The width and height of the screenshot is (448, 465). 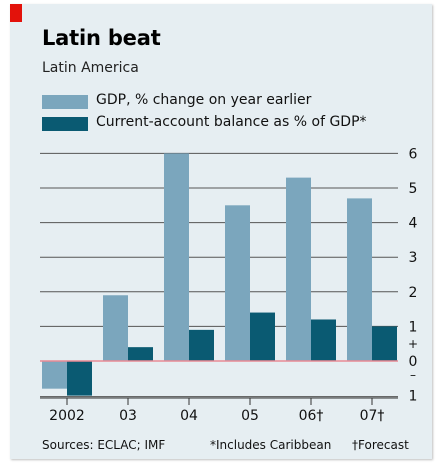 What do you see at coordinates (271, 445) in the screenshot?
I see `footer-note-caribbean: *Includes Caribbean` at bounding box center [271, 445].